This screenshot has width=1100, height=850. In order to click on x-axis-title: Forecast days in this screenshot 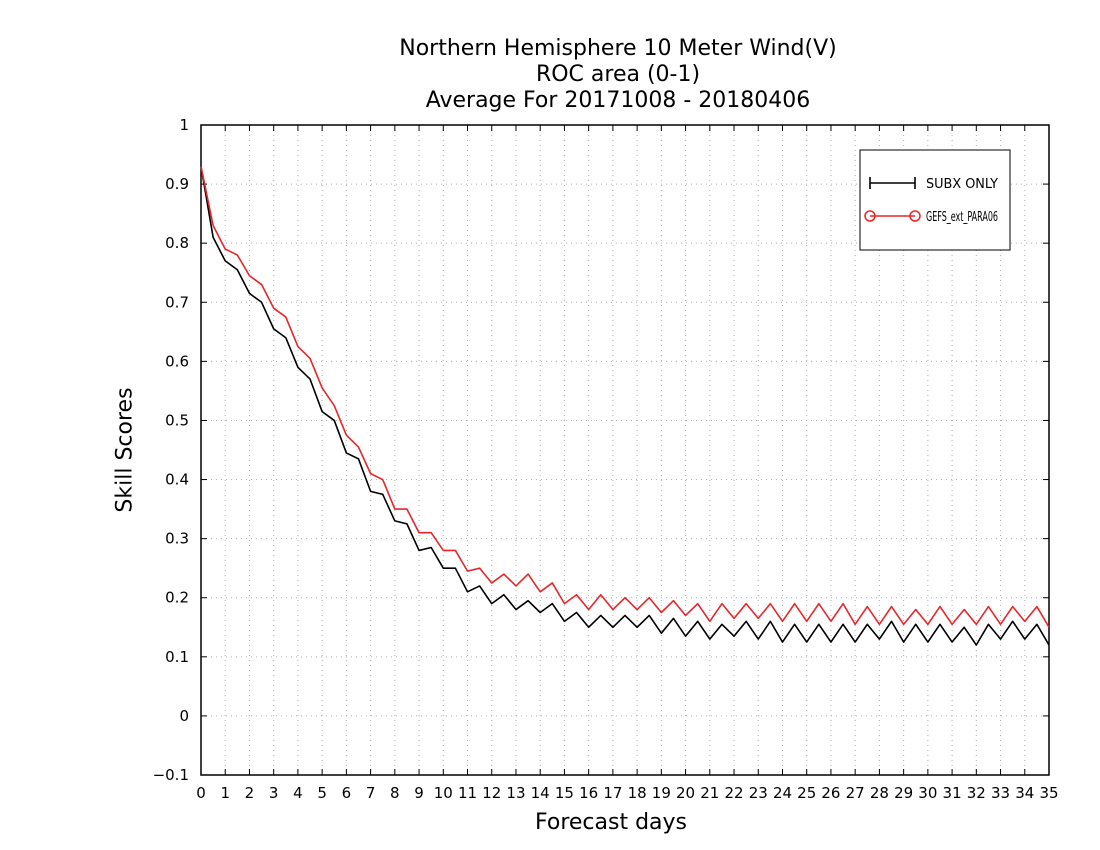, I will do `click(611, 822)`.